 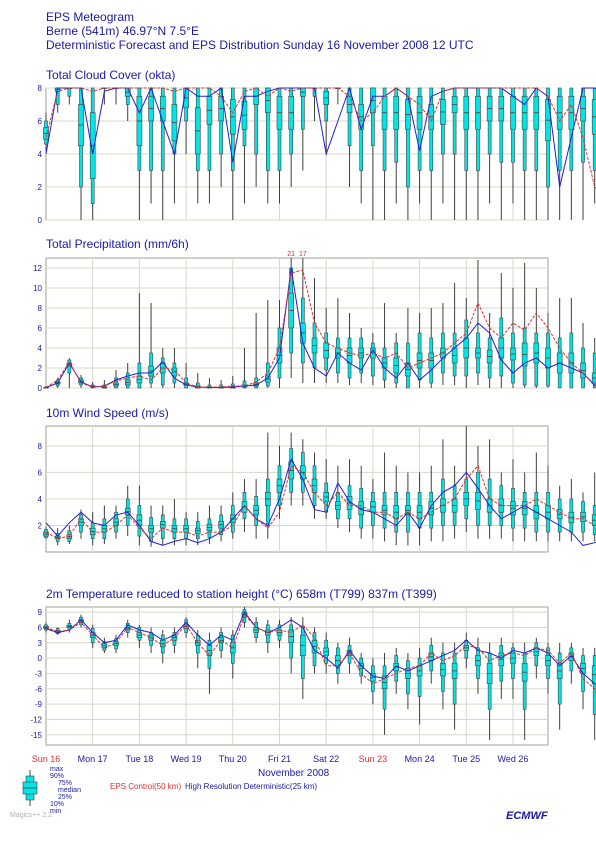 I want to click on wind-ytick-label: 8, so click(x=40, y=446).